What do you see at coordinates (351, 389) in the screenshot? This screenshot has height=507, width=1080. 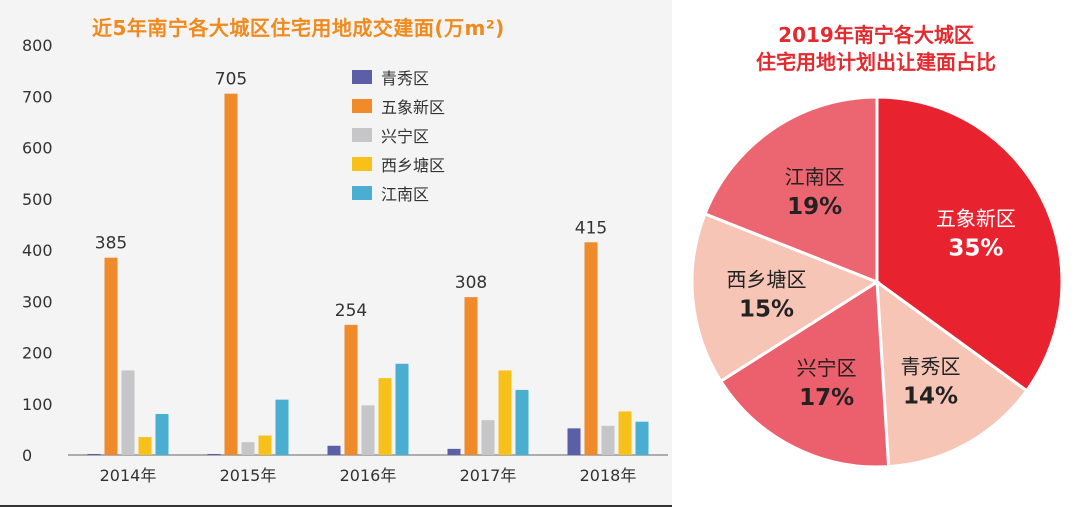 I see `bar-五象新区-2016年` at bounding box center [351, 389].